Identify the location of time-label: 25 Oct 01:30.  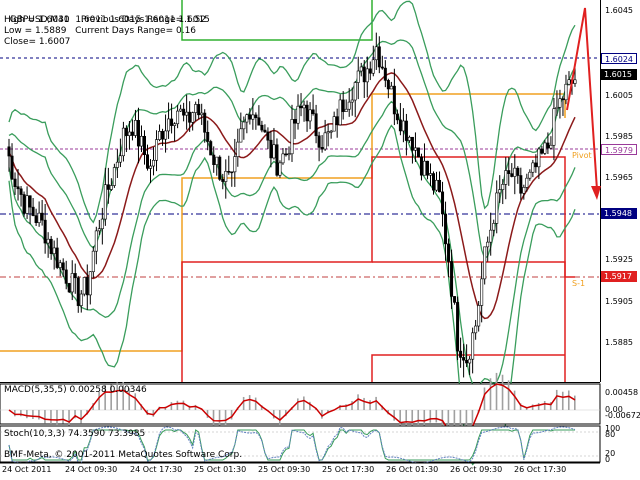
(220, 469).